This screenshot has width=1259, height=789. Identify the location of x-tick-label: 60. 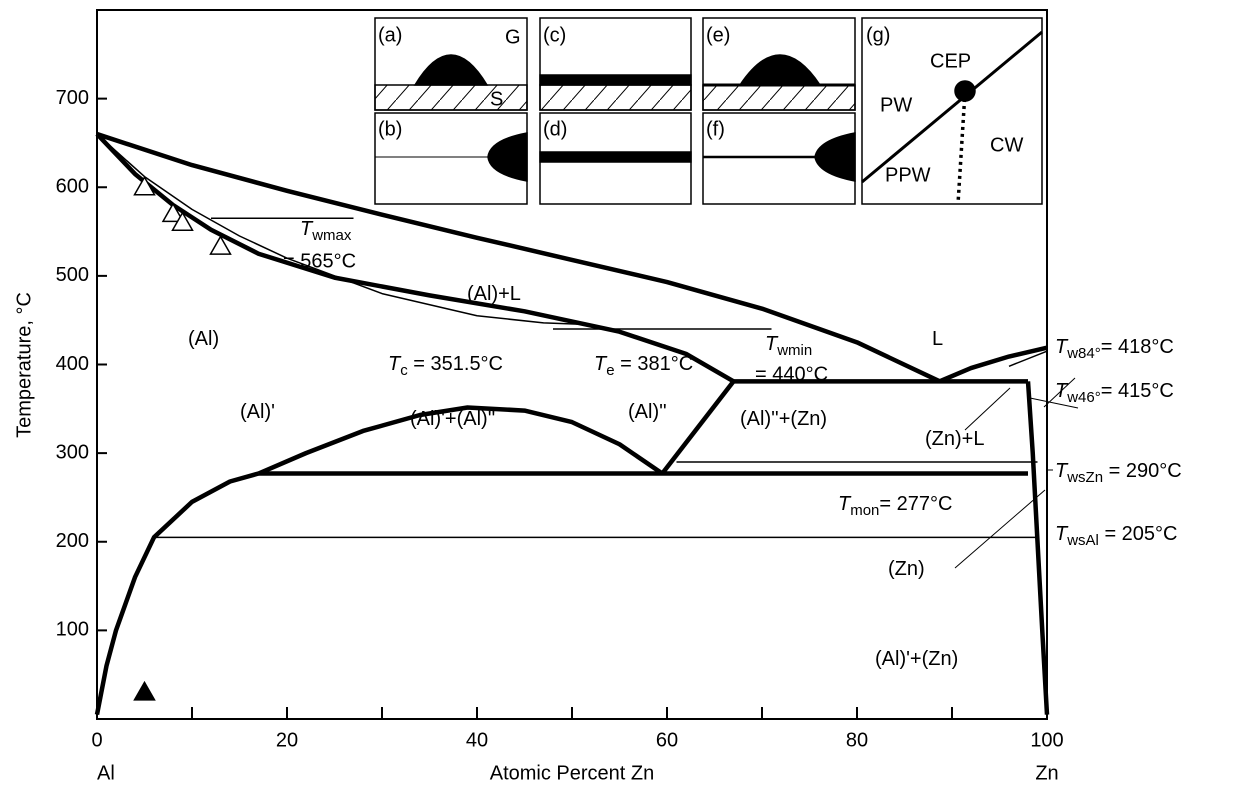
(667, 740).